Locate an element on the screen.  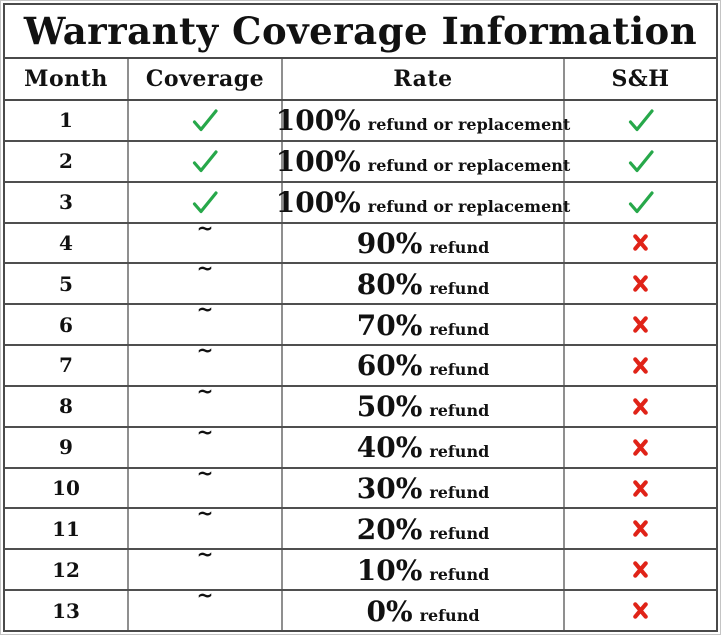
rate-cell: 90% refund is located at coordinates (424, 243).